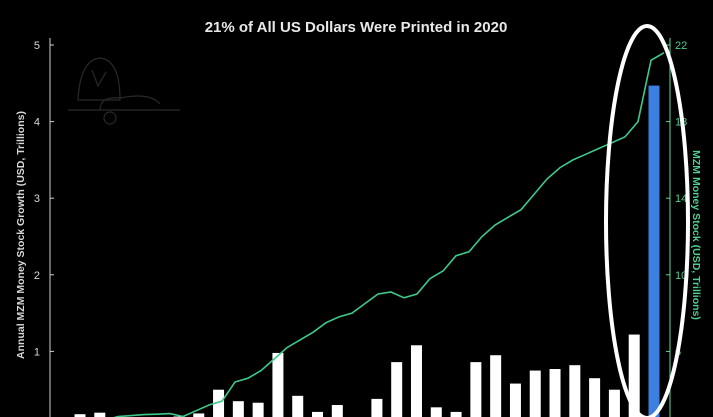 The width and height of the screenshot is (713, 417). What do you see at coordinates (681, 276) in the screenshot?
I see `right-tick-label: 10` at bounding box center [681, 276].